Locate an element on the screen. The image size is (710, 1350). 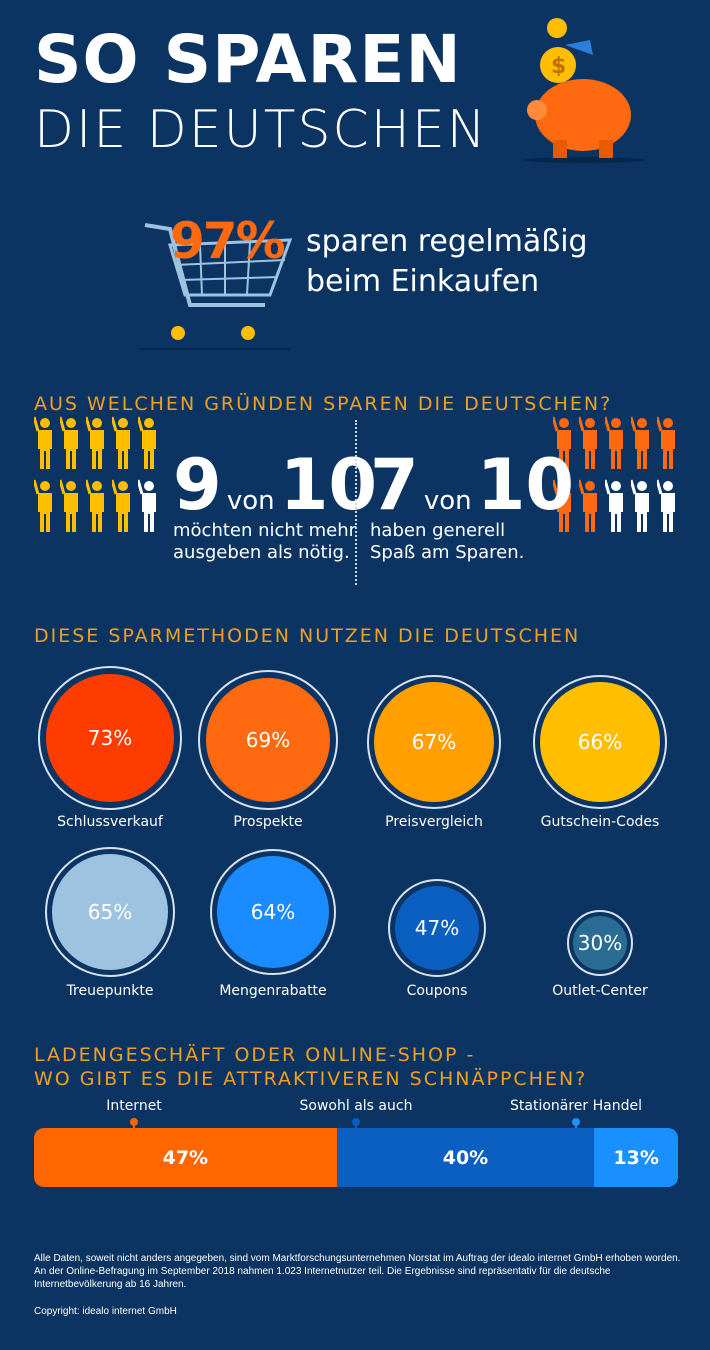
people-group-left is located at coordinates (98, 476).